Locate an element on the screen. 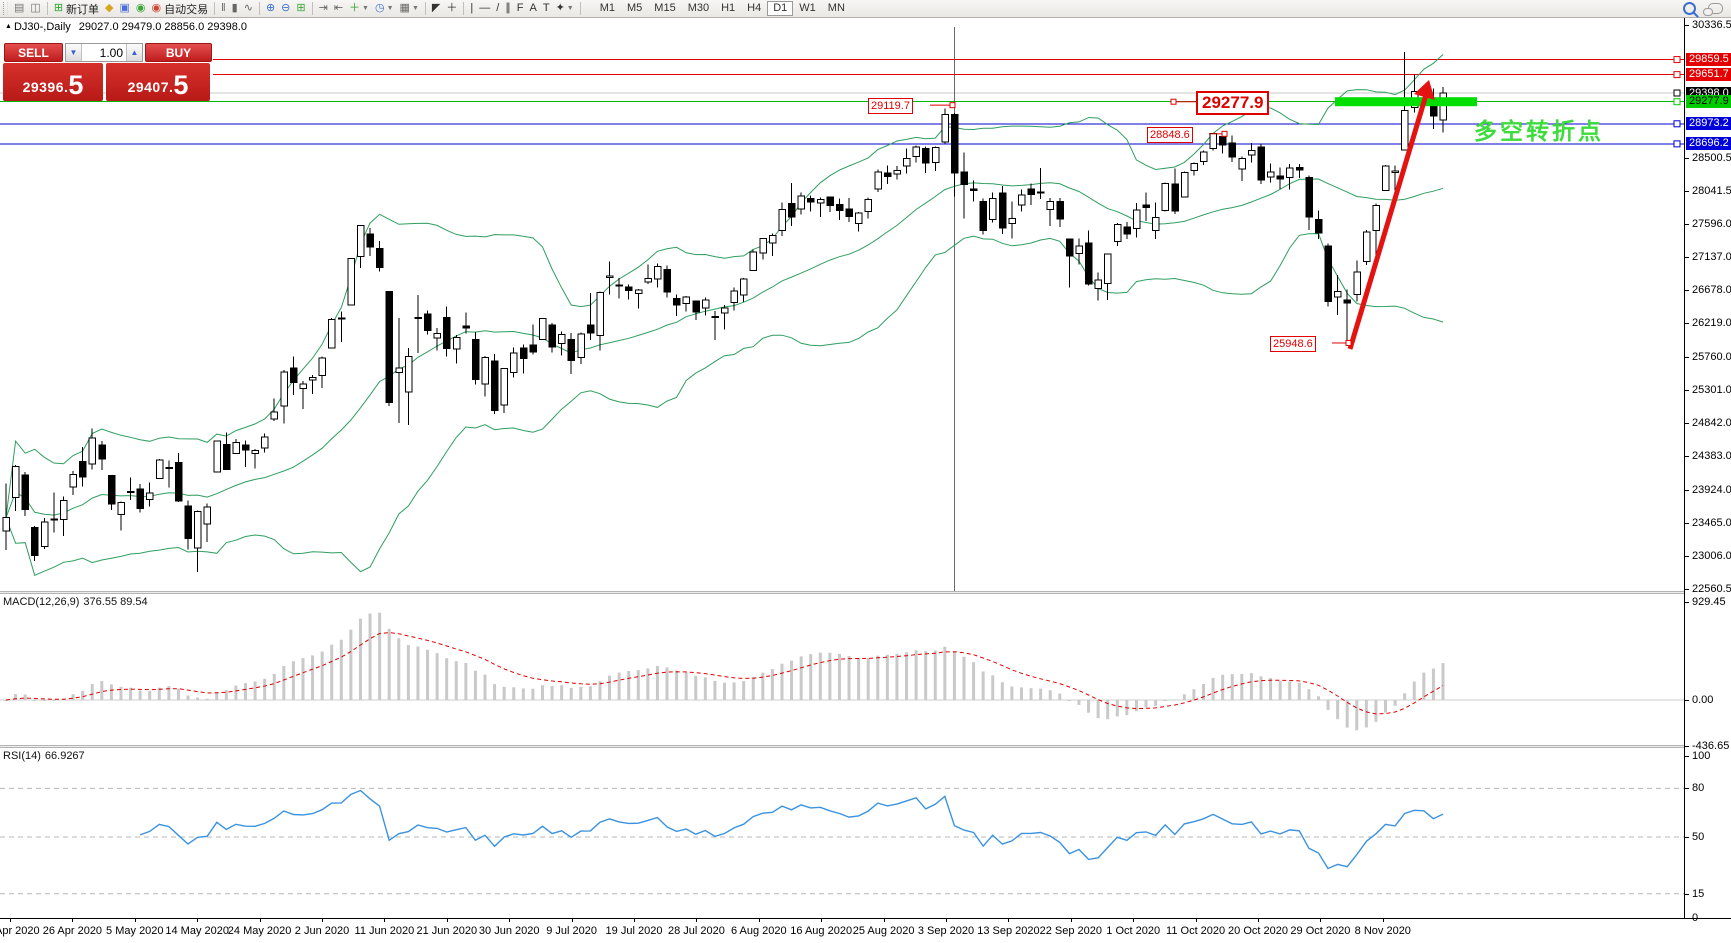 The height and width of the screenshot is (943, 1731). sell-button: SELL is located at coordinates (33, 52).